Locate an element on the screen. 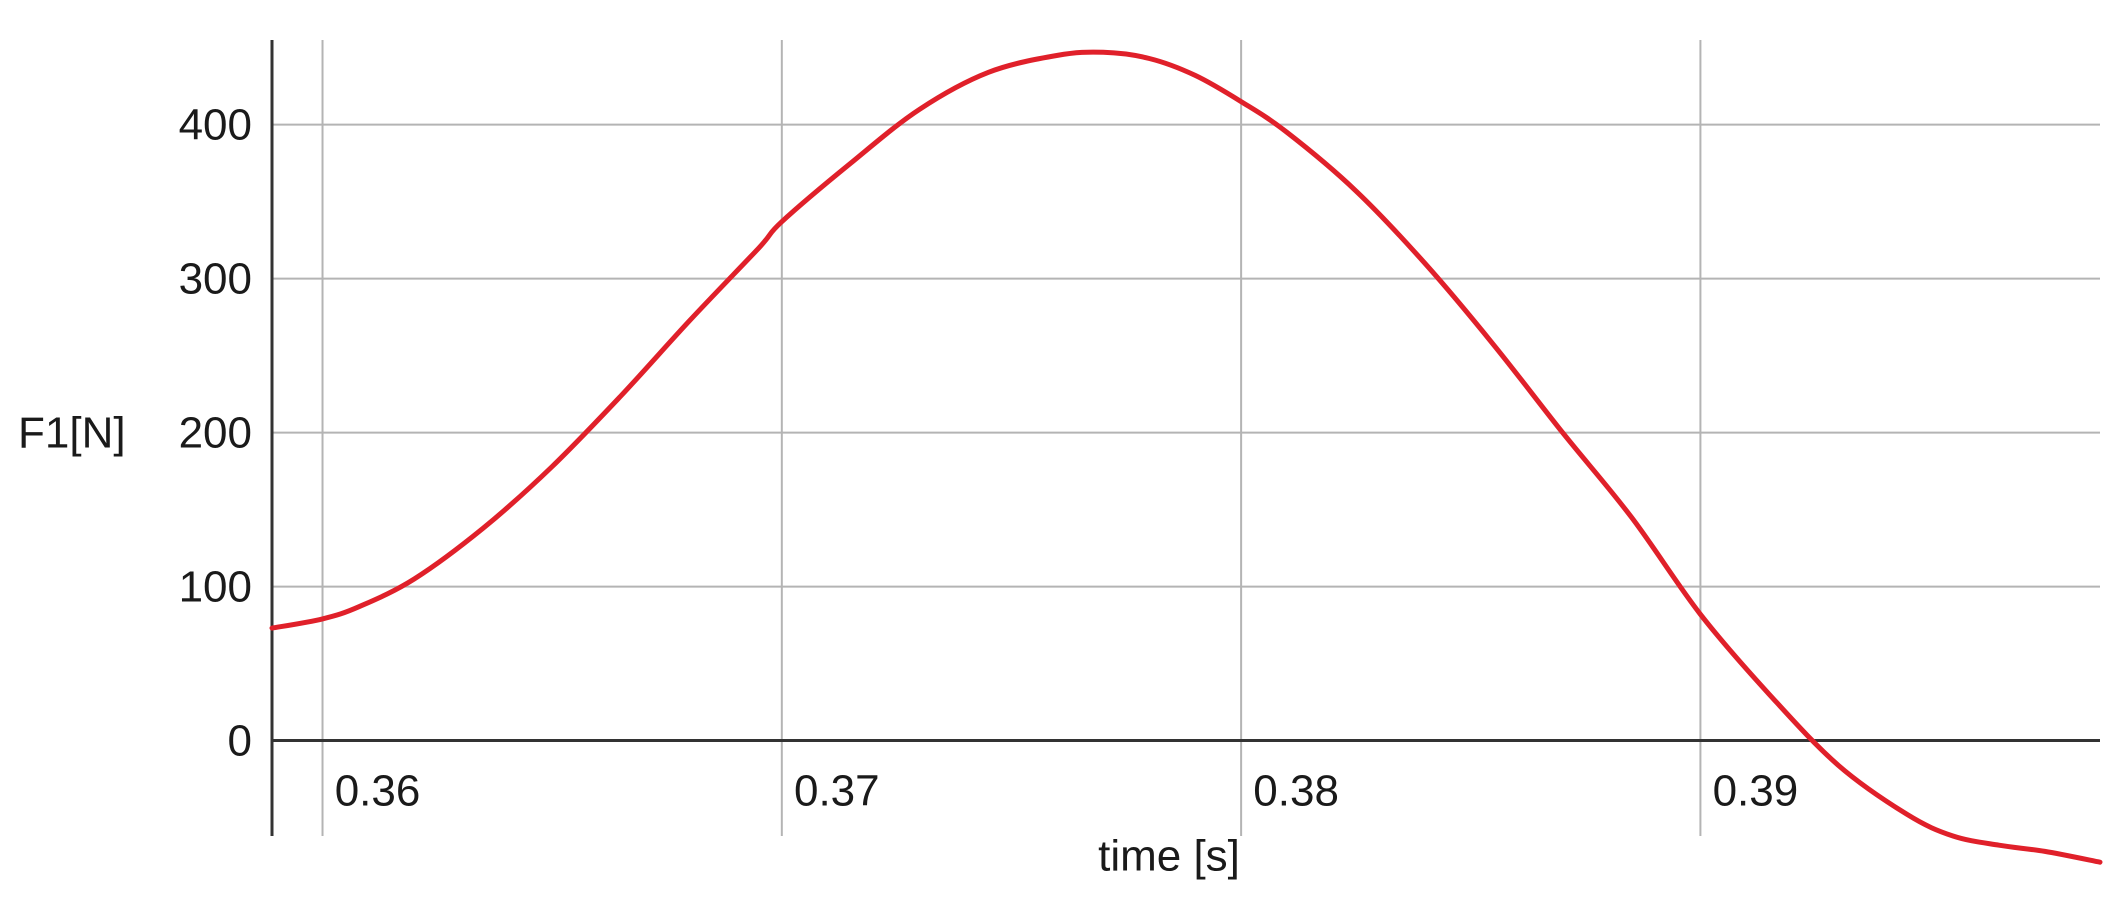  y-tick-label: 100 is located at coordinates (215, 587).